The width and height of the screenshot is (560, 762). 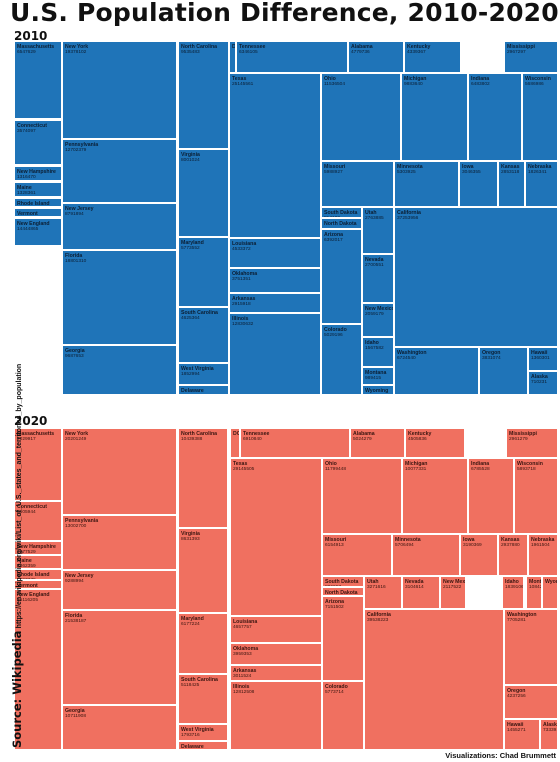 I want to click on treemap-cell-michigan: Michigan 9883640, so click(x=434, y=117).